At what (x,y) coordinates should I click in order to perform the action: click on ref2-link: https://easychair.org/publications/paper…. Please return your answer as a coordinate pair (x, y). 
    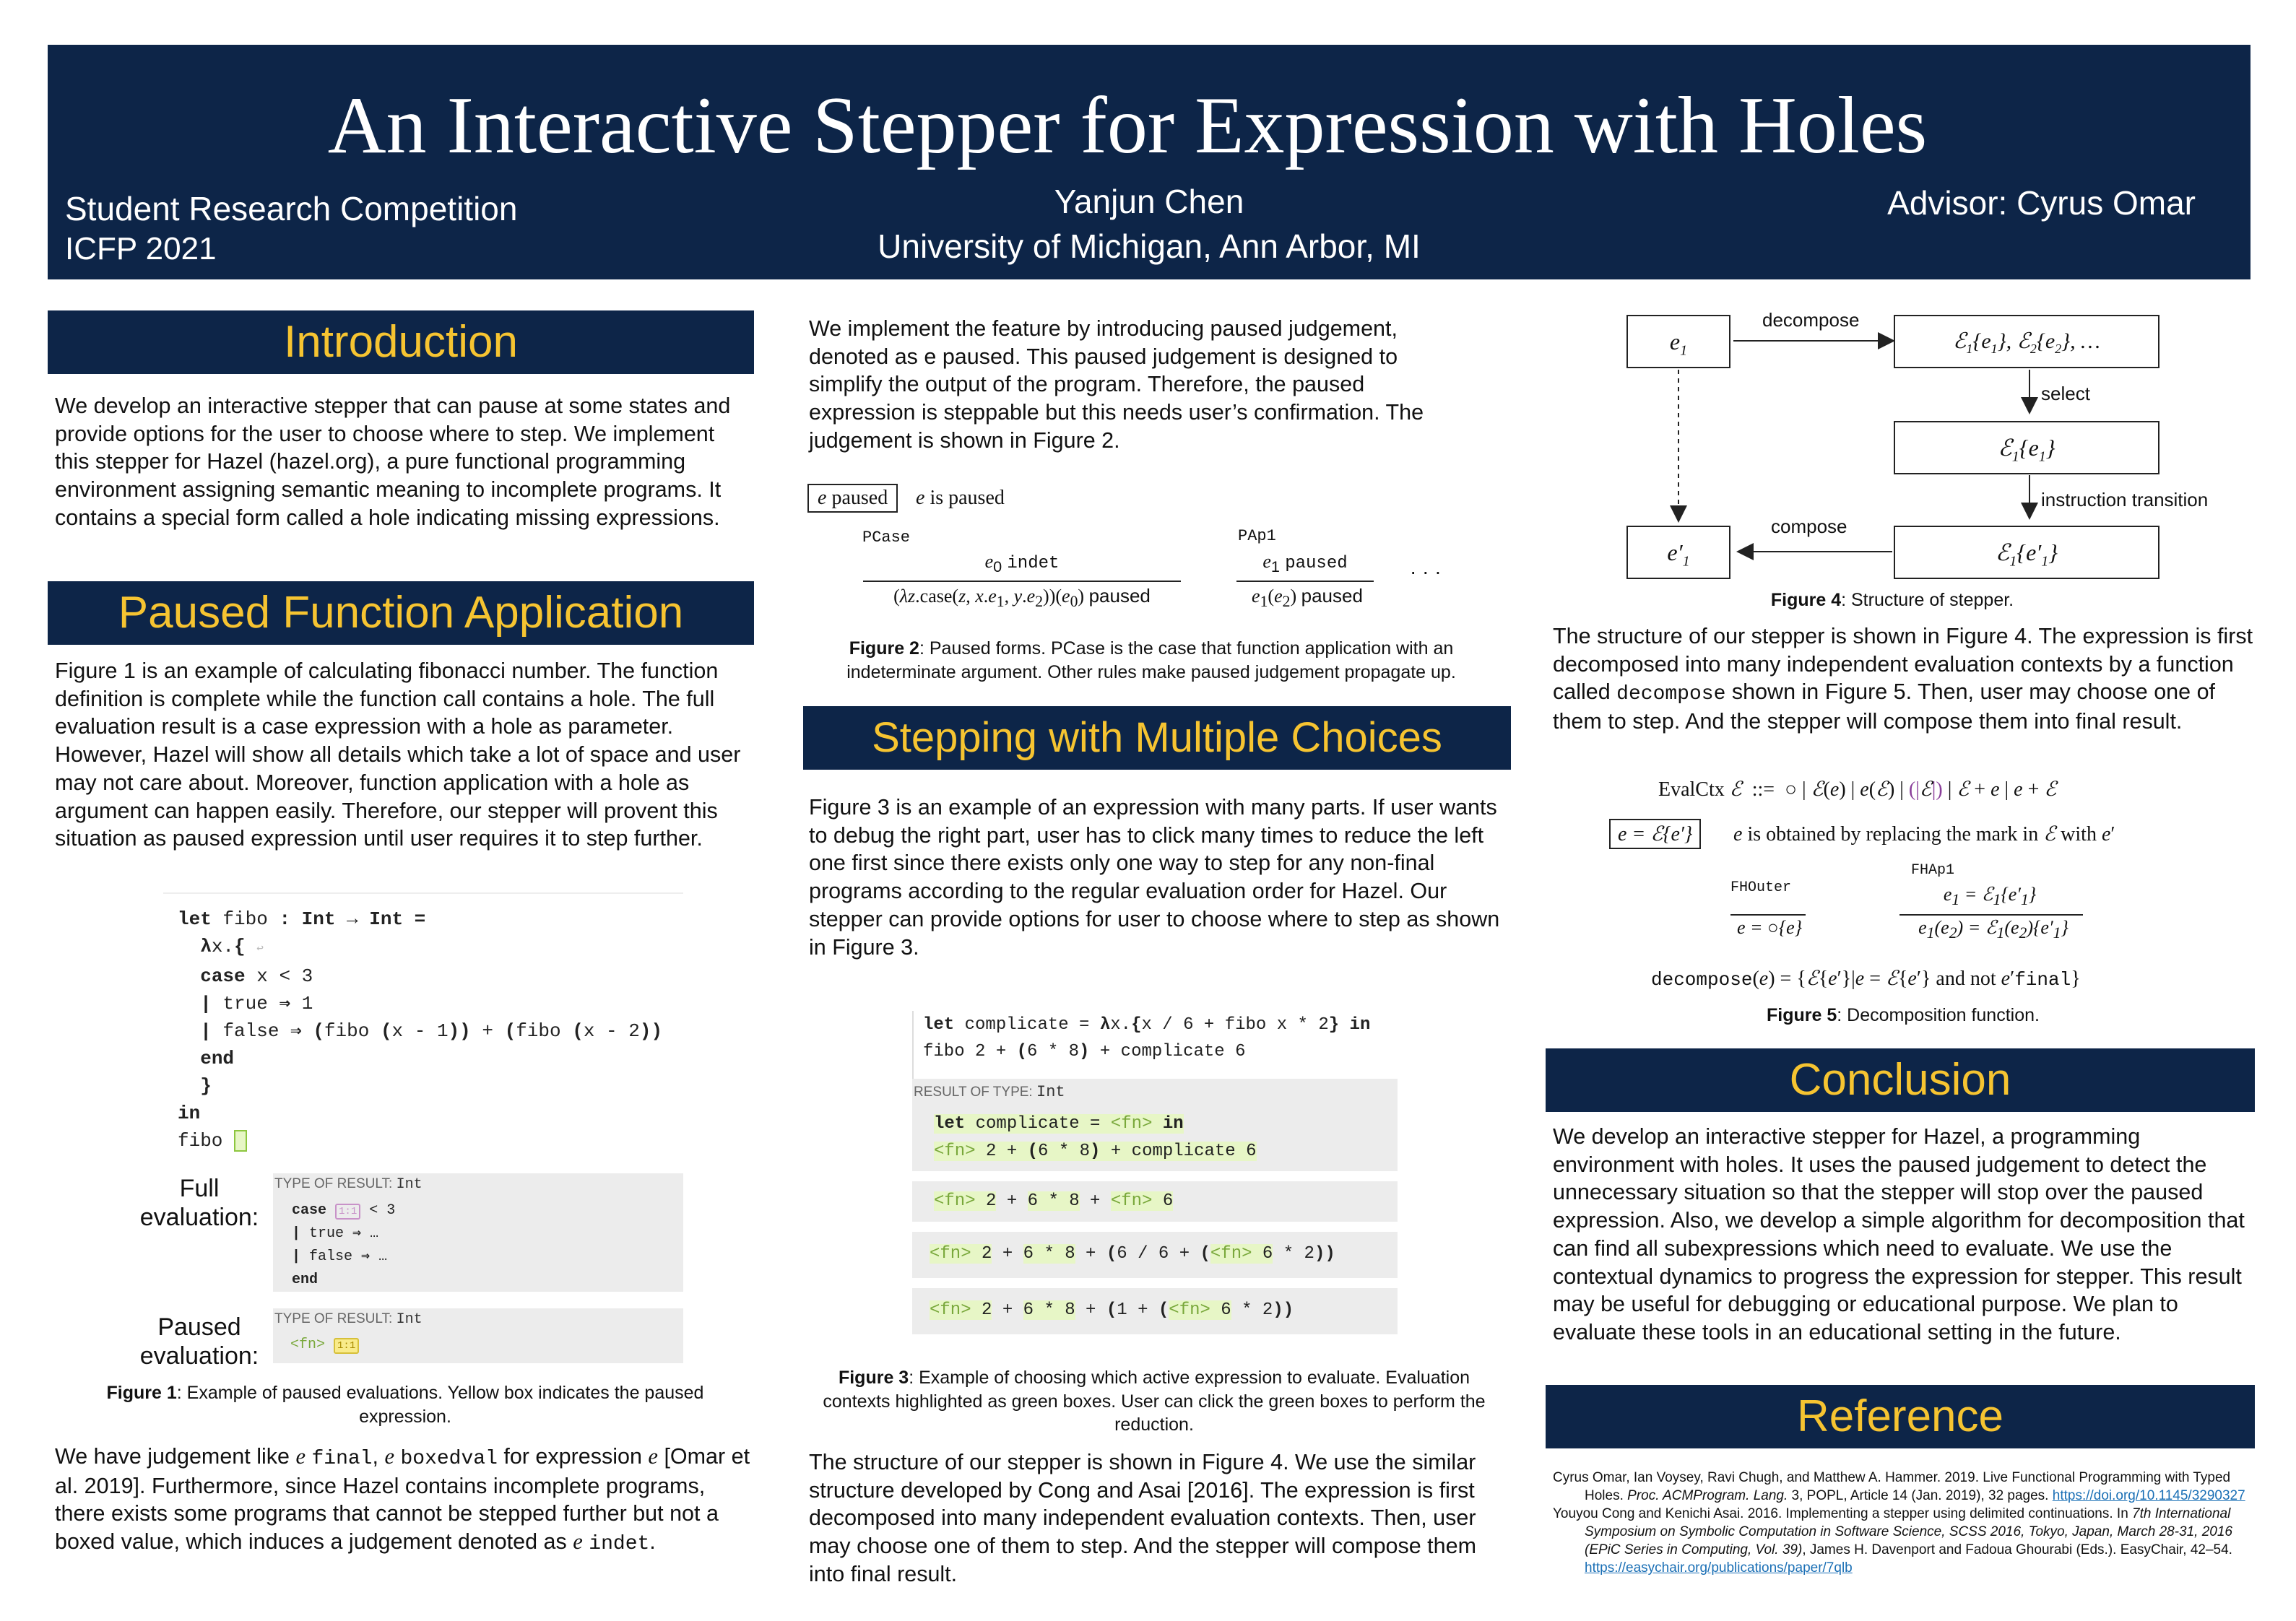
    Looking at the image, I should click on (1719, 1568).